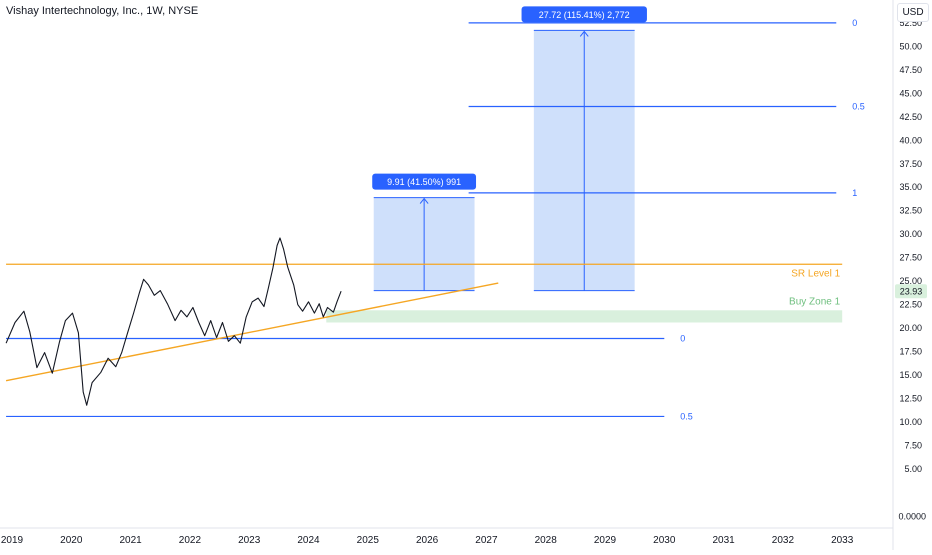  Describe the element at coordinates (910, 140) in the screenshot. I see `y-tick-label: 40.00` at that location.